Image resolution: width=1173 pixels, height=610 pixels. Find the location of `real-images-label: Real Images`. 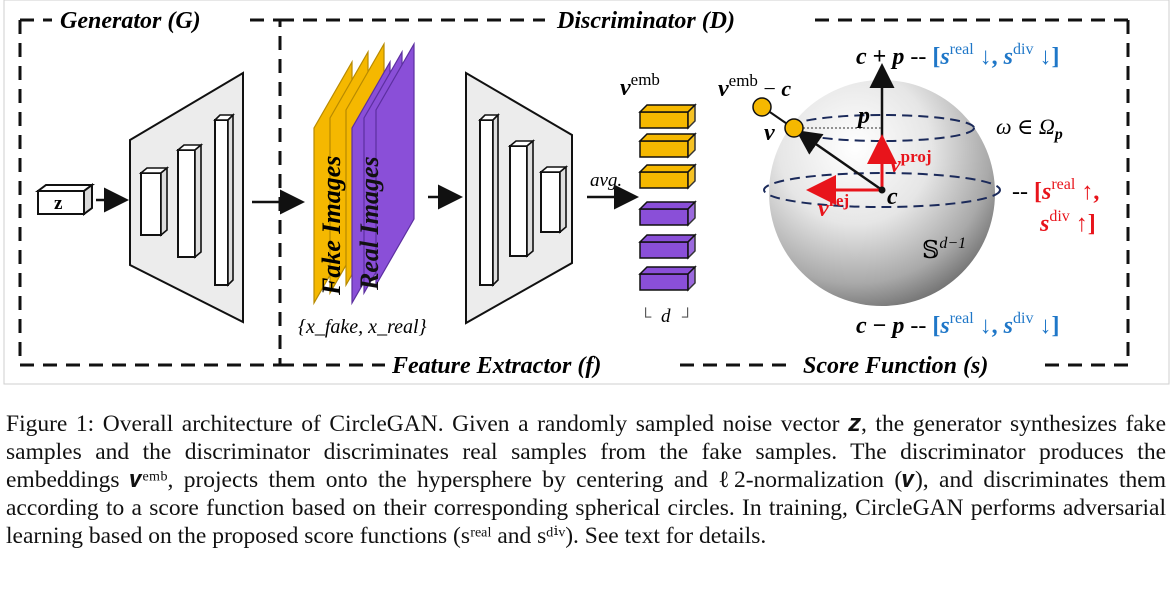

real-images-label: Real Images is located at coordinates (369, 223).